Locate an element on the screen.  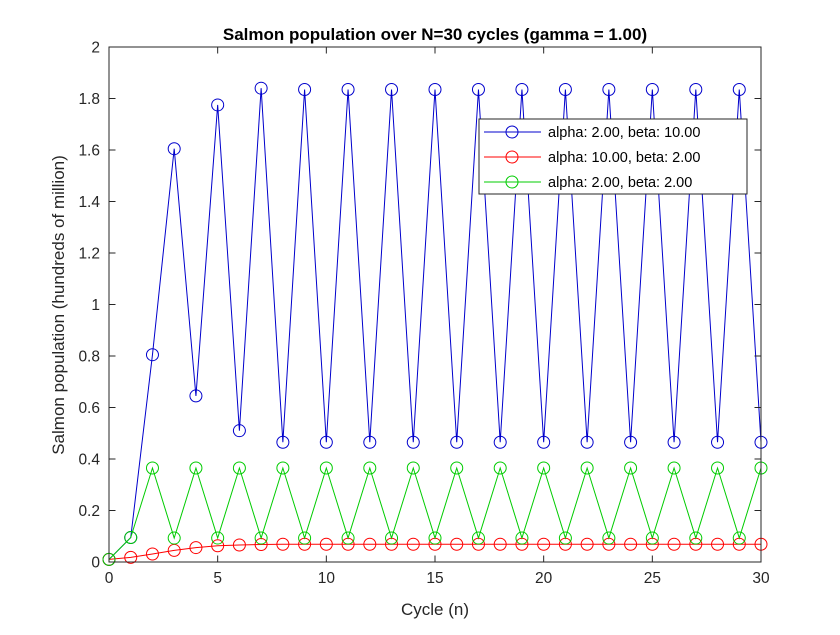
y-axis-label: Salmon population (hundreds of million) is located at coordinates (58, 305).